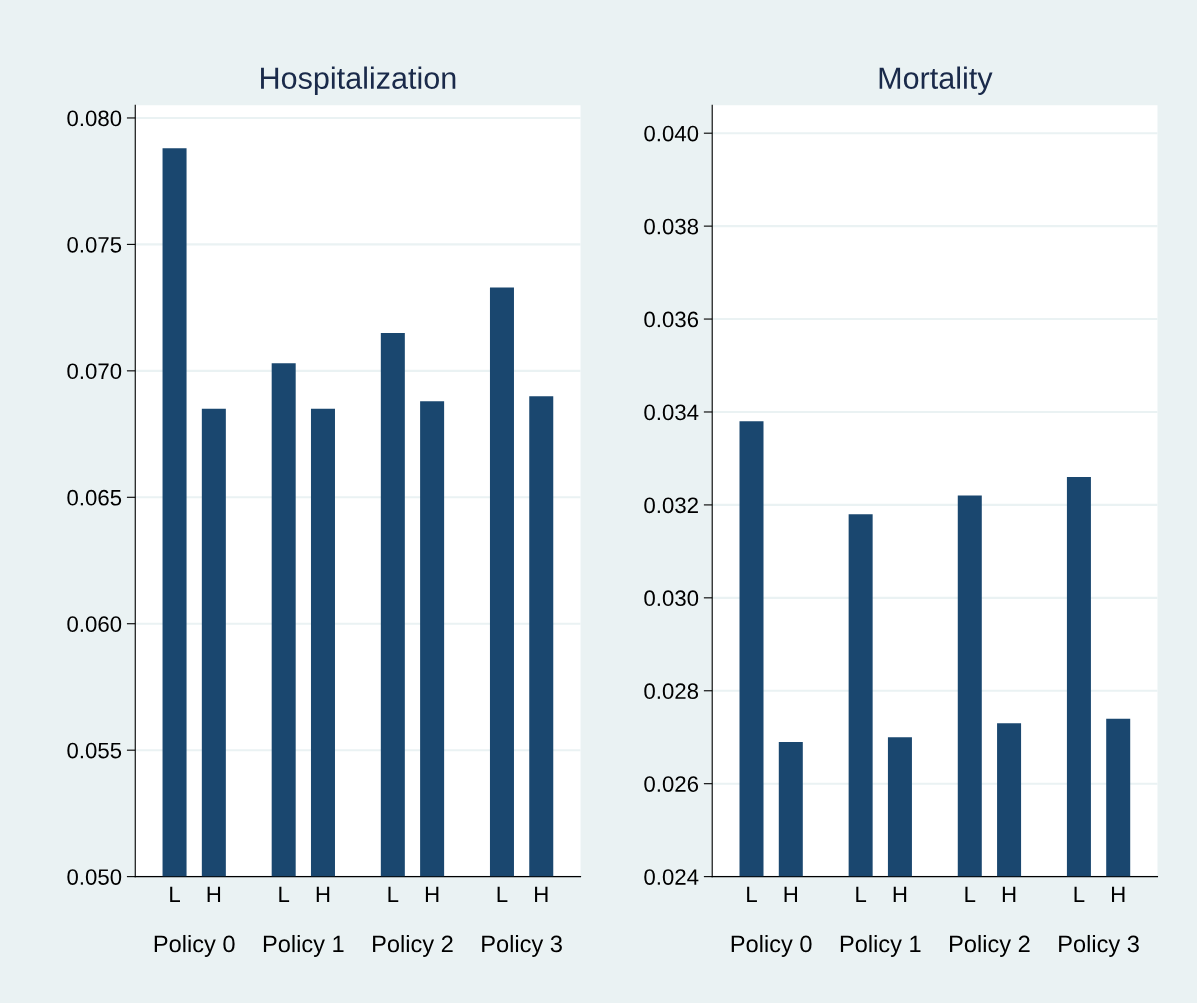 This screenshot has height=1003, width=1197. What do you see at coordinates (671, 412) in the screenshot?
I see `y-tick-label: 0.034` at bounding box center [671, 412].